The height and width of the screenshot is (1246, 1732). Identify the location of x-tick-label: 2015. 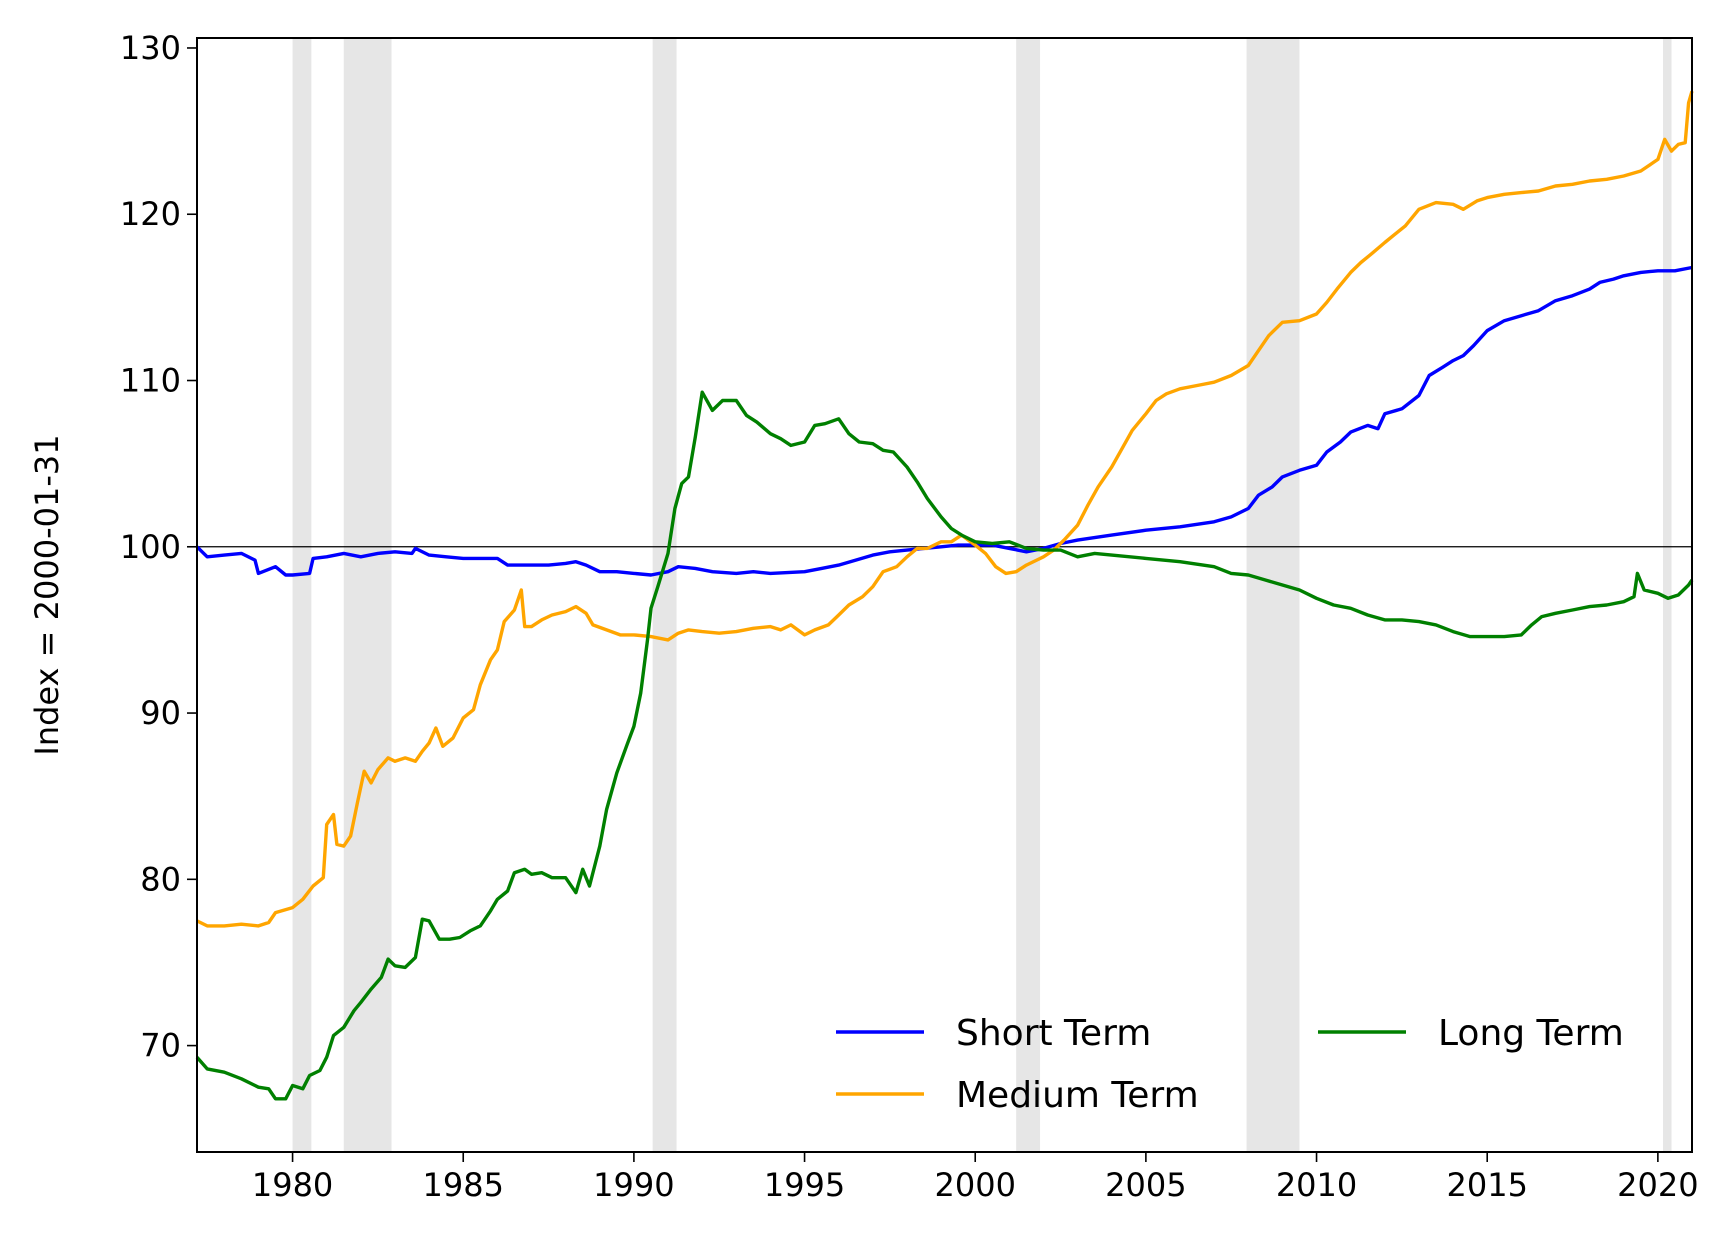
(1486, 1185).